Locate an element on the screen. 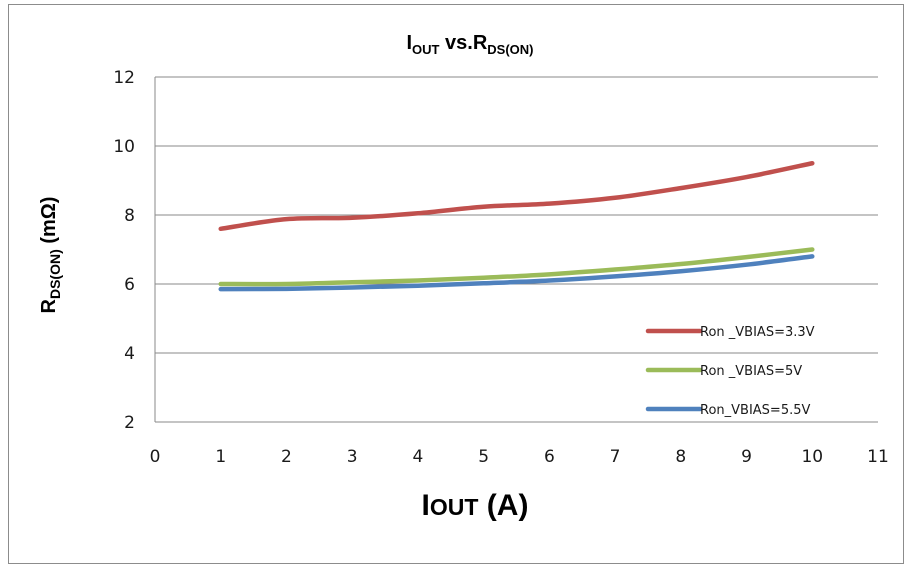 Image resolution: width=908 pixels, height=564 pixels. x-tick-label: 7 is located at coordinates (615, 457).